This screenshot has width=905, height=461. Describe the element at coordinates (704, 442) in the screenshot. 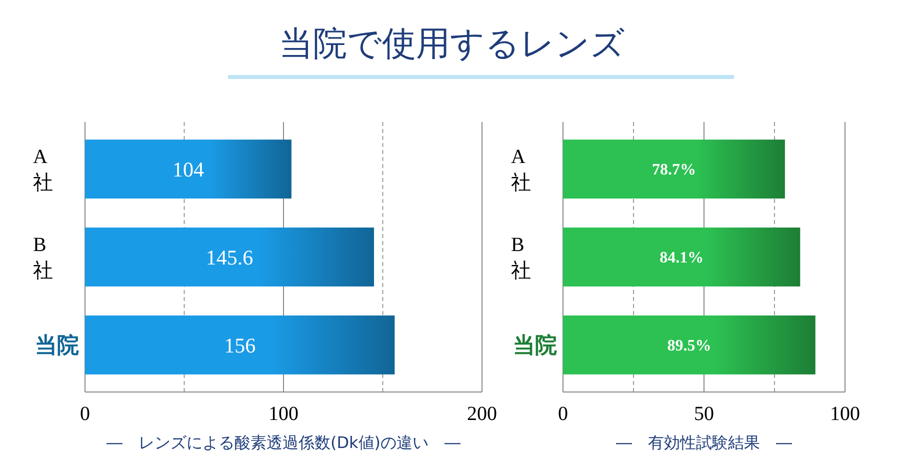

I see `x-axis-title: ― 有効性試験結果 ―` at that location.